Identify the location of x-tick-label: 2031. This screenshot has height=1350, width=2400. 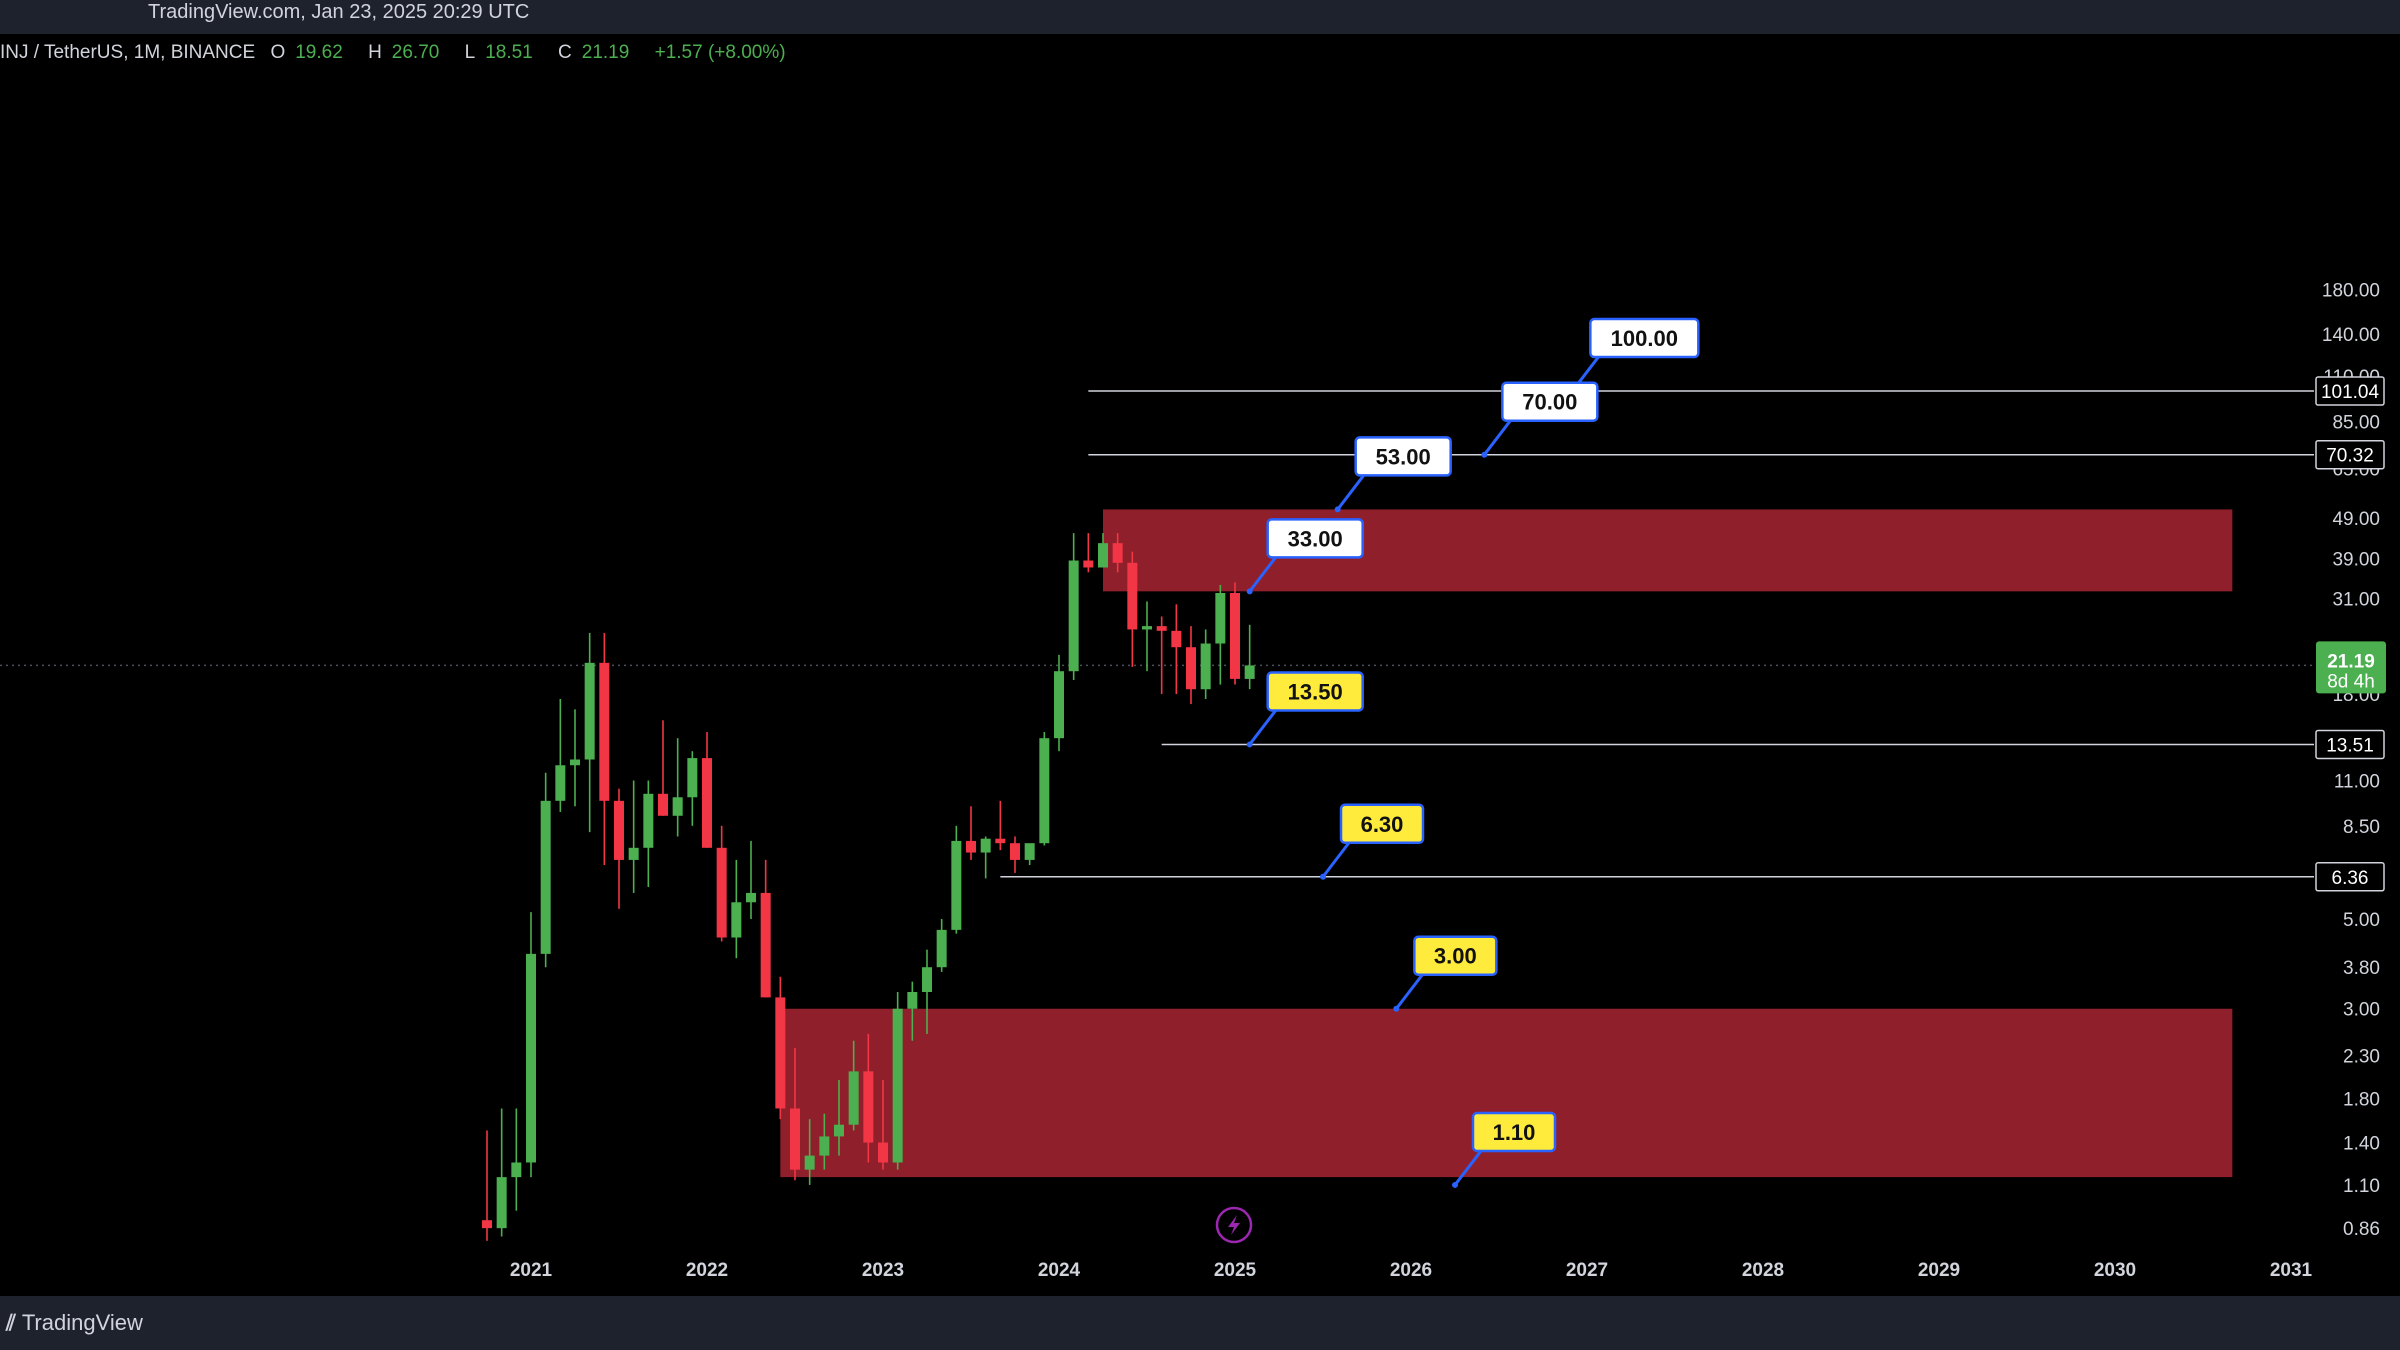
(2291, 1270).